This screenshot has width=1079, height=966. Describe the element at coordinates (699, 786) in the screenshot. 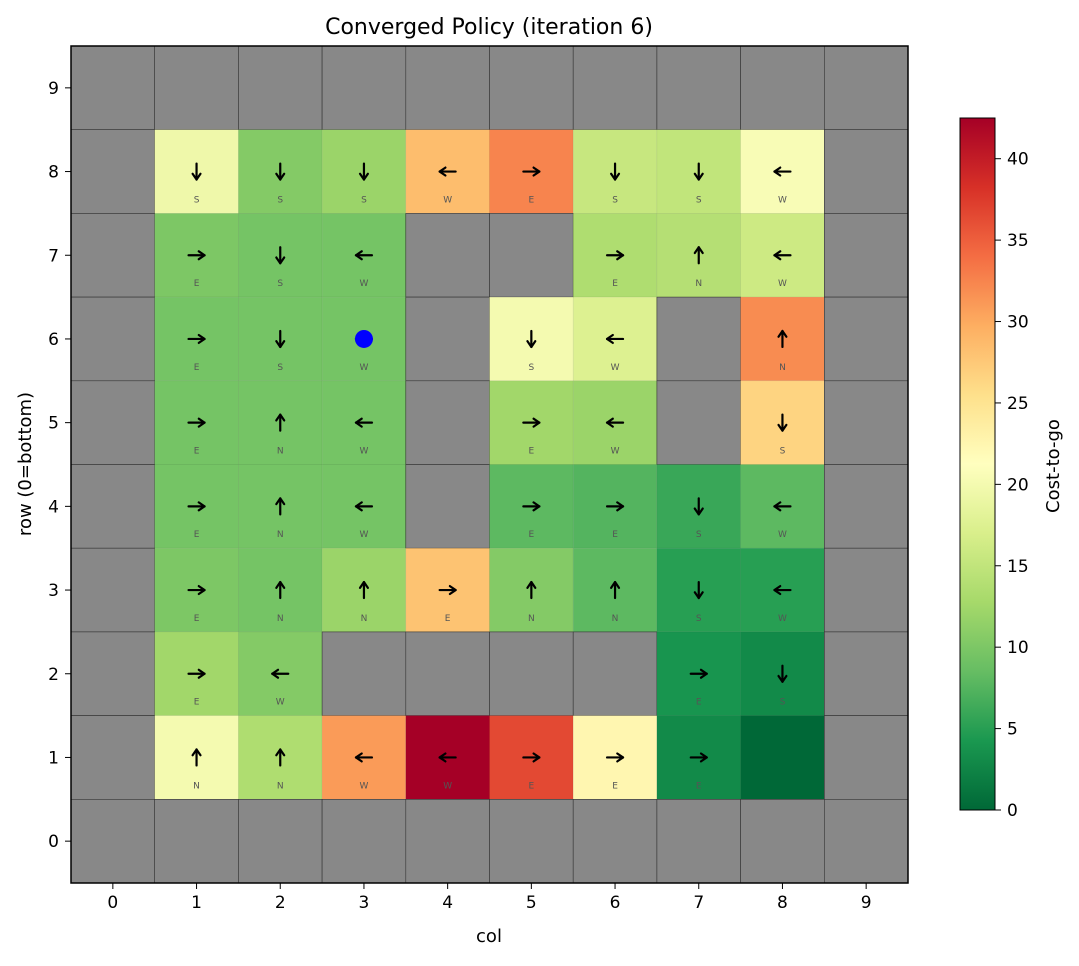

I see `action-label-r1-c7: E` at that location.